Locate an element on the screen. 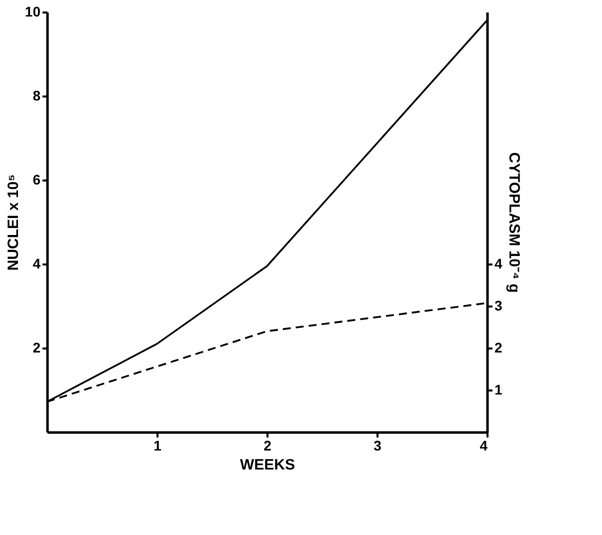  y-tick-label: 10 is located at coordinates (32, 12).